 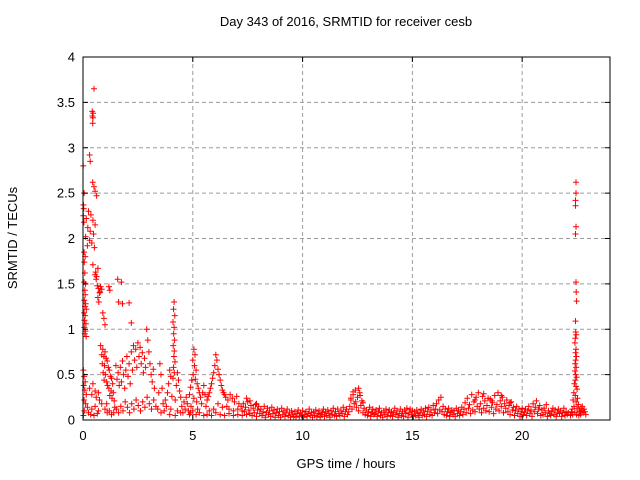 What do you see at coordinates (302, 435) in the screenshot?
I see `x-tick-label: 10` at bounding box center [302, 435].